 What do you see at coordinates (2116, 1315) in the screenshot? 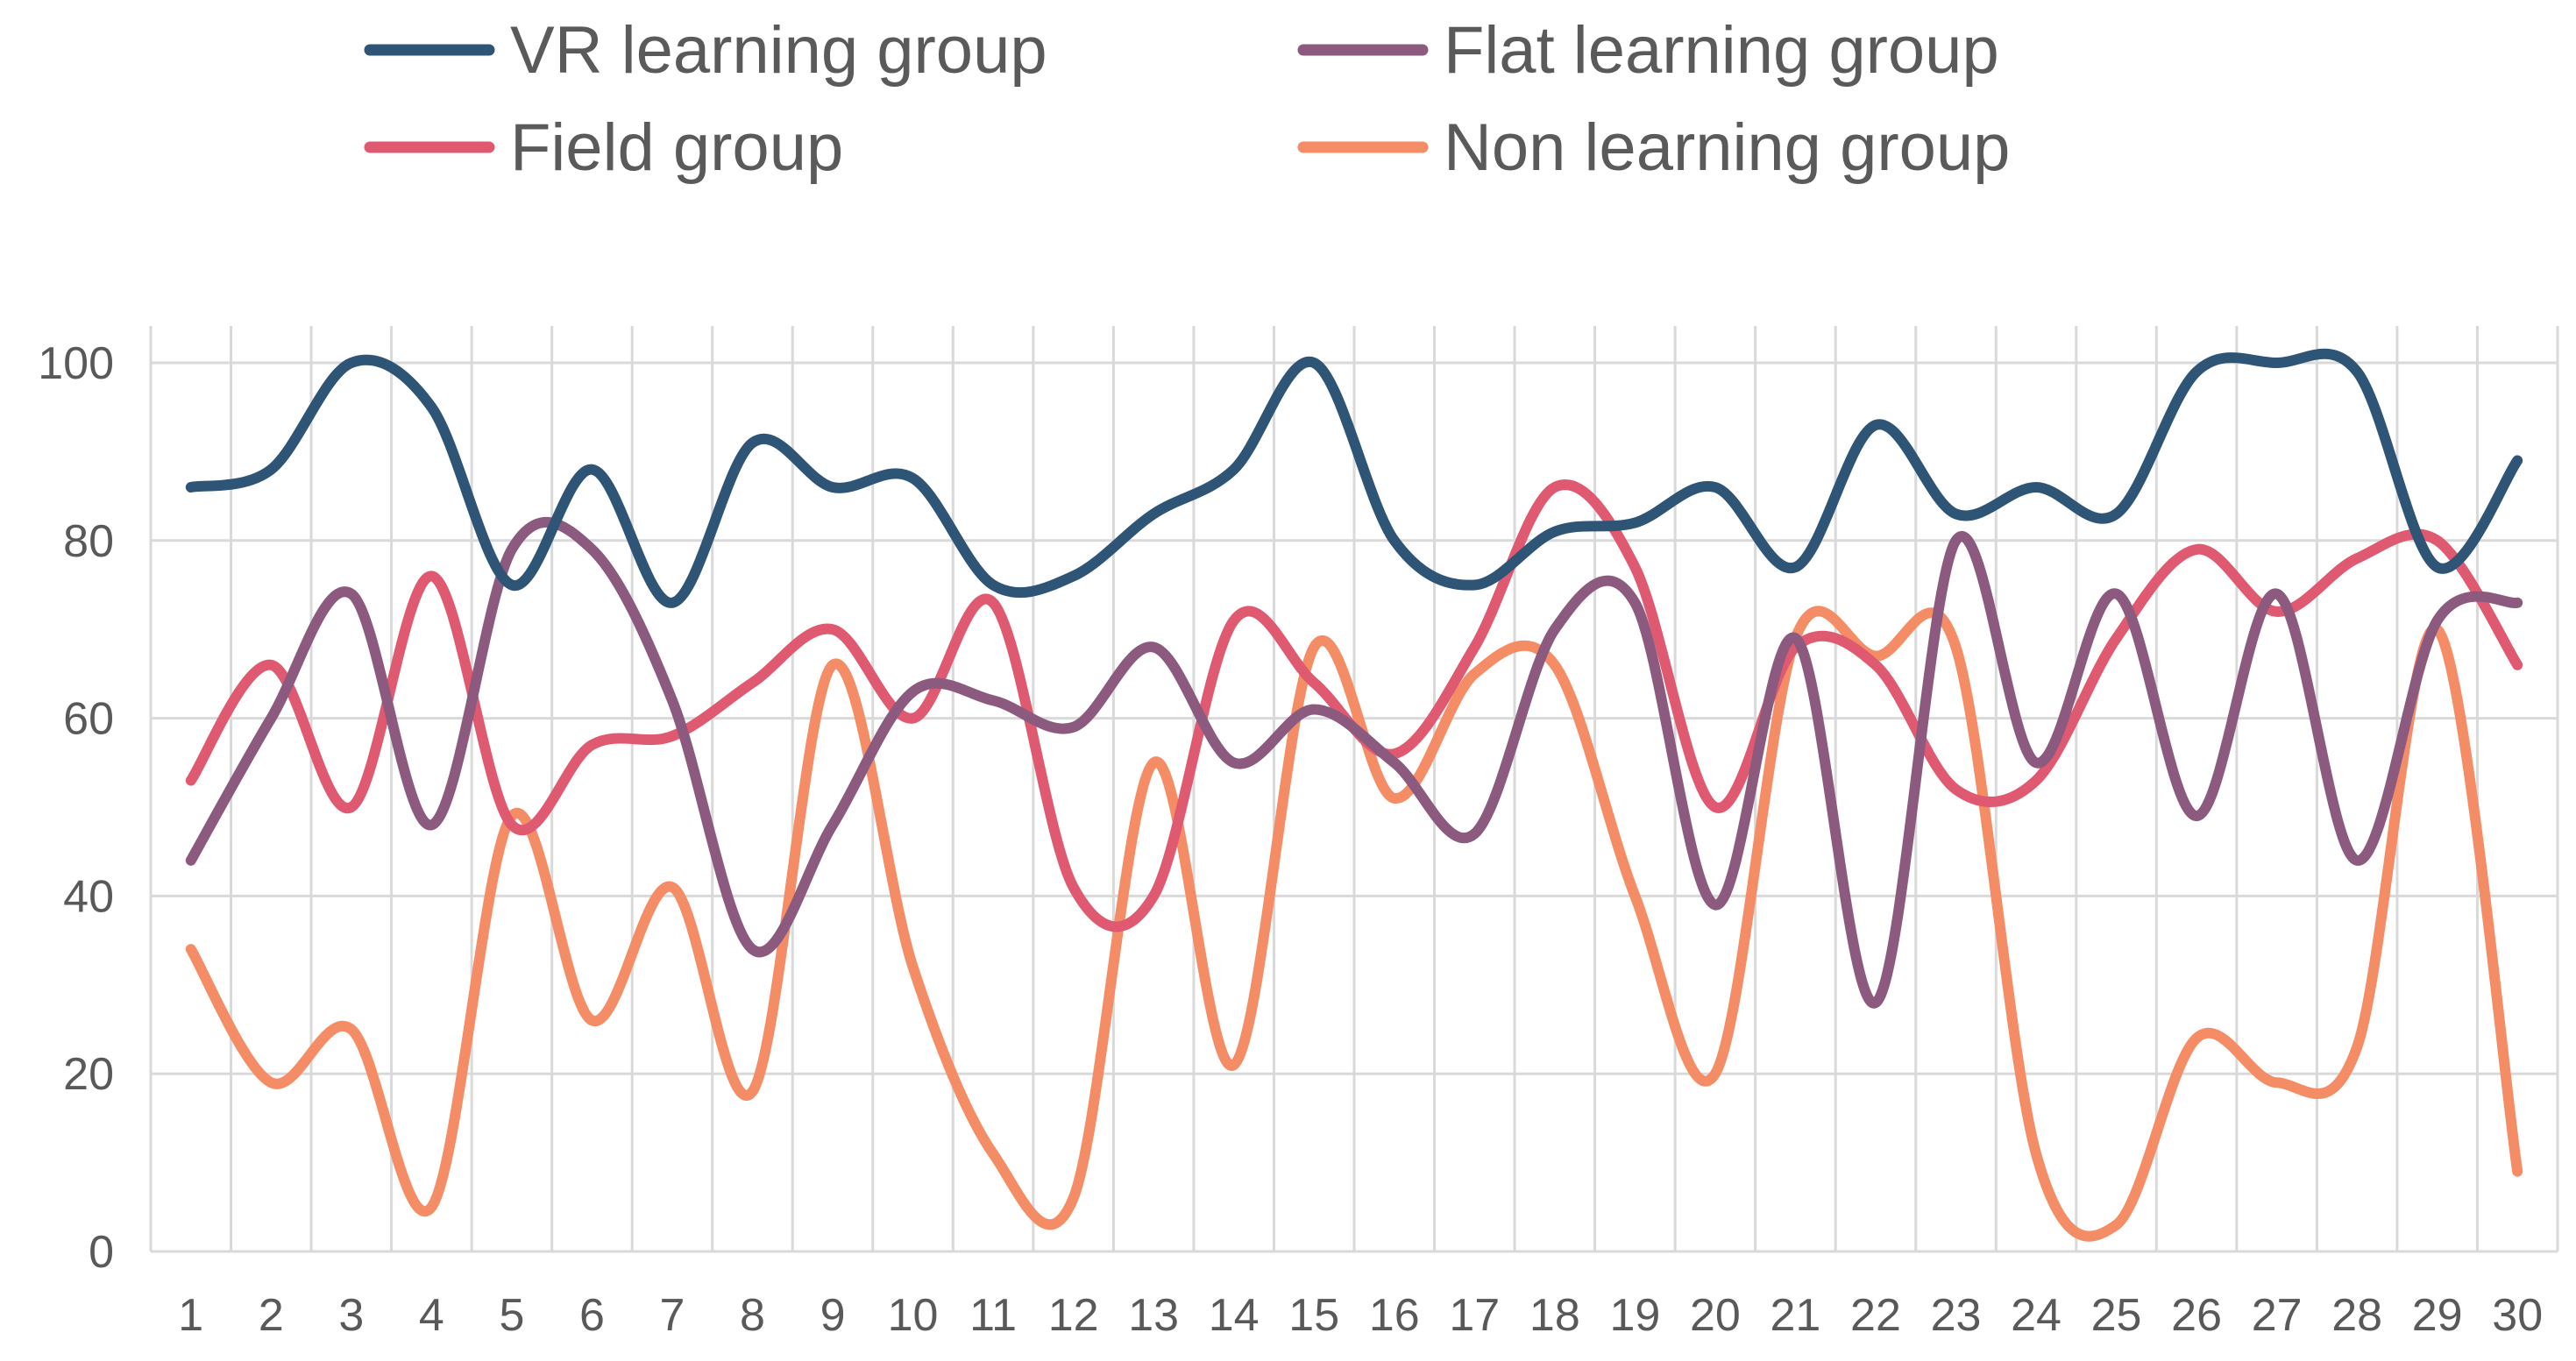
I see `x-tick-label: 25` at bounding box center [2116, 1315].